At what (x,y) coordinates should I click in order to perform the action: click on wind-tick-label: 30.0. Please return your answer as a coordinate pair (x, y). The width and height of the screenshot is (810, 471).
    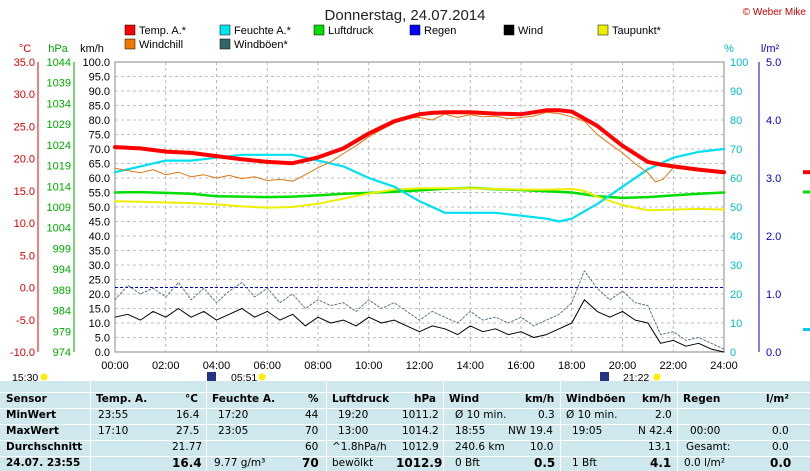
    Looking at the image, I should click on (99, 266).